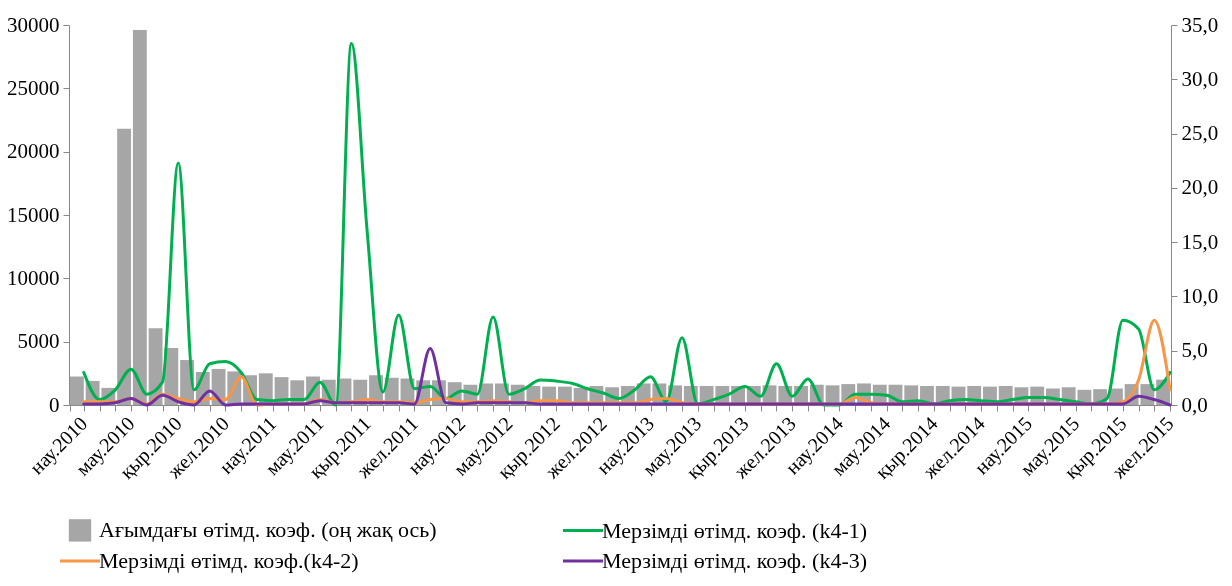  What do you see at coordinates (1200, 295) in the screenshot?
I see `y2-tick-label: 10,0` at bounding box center [1200, 295].